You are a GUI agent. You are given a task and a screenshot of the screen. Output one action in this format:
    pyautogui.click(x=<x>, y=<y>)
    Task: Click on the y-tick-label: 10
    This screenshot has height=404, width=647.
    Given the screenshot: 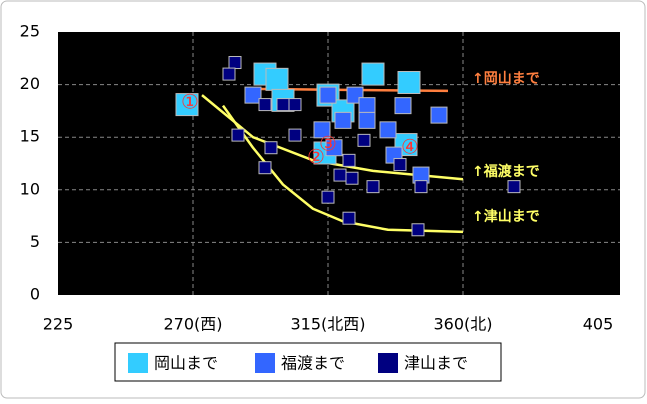 What is the action you would take?
    pyautogui.click(x=30, y=188)
    